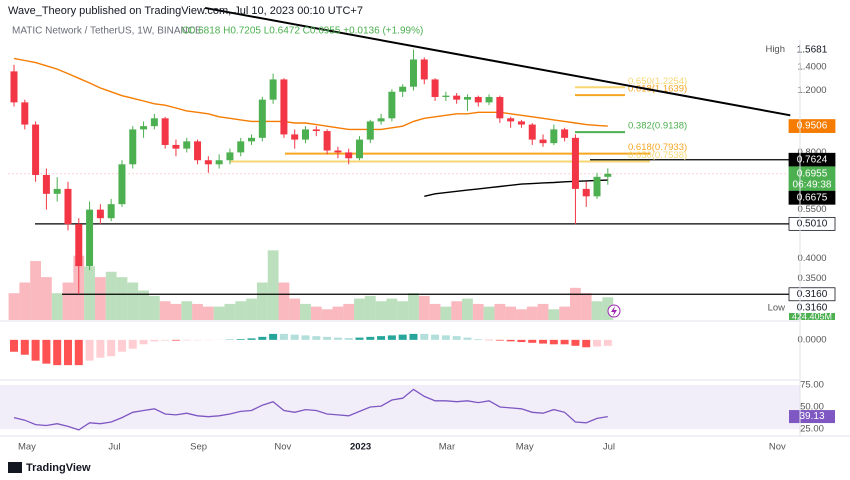 The height and width of the screenshot is (480, 850). What do you see at coordinates (107, 31) in the screenshot?
I see `symbol-title: MATIC Network / TetherUS, 1W, BINANCE` at bounding box center [107, 31].